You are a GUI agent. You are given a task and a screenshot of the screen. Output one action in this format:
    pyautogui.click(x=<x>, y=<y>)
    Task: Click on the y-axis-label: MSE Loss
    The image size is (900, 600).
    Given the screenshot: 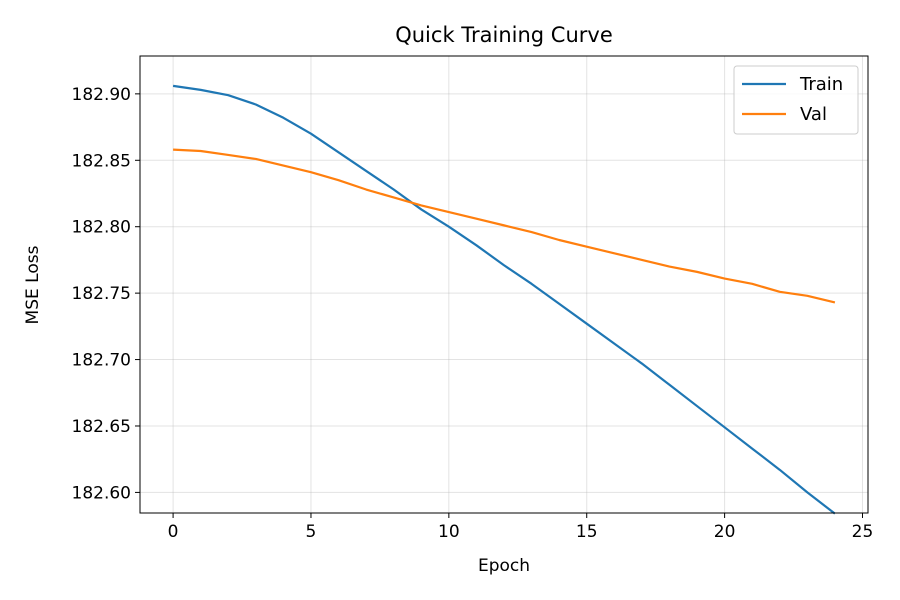 What is the action you would take?
    pyautogui.click(x=33, y=284)
    